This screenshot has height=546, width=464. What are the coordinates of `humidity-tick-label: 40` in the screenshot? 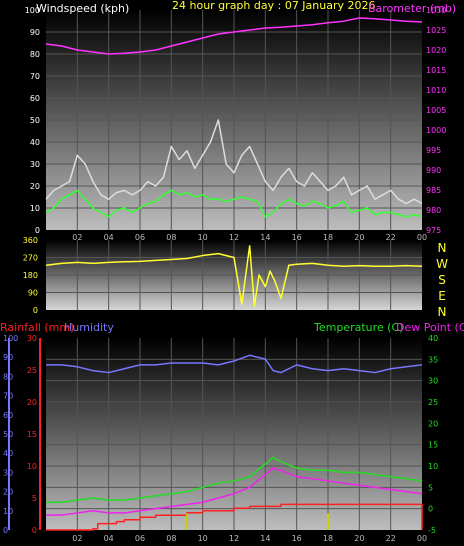 It's located at (8, 453).